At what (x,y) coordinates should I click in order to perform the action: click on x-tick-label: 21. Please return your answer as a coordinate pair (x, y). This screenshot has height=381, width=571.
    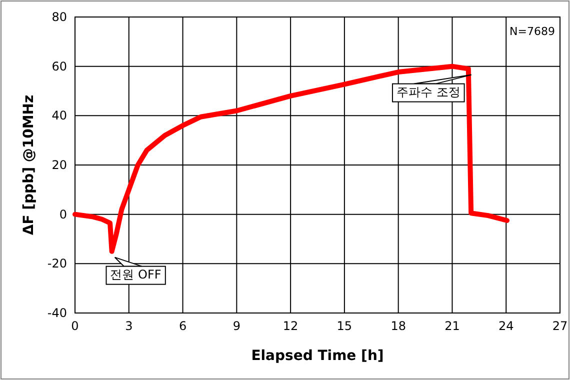
    Looking at the image, I should click on (452, 326).